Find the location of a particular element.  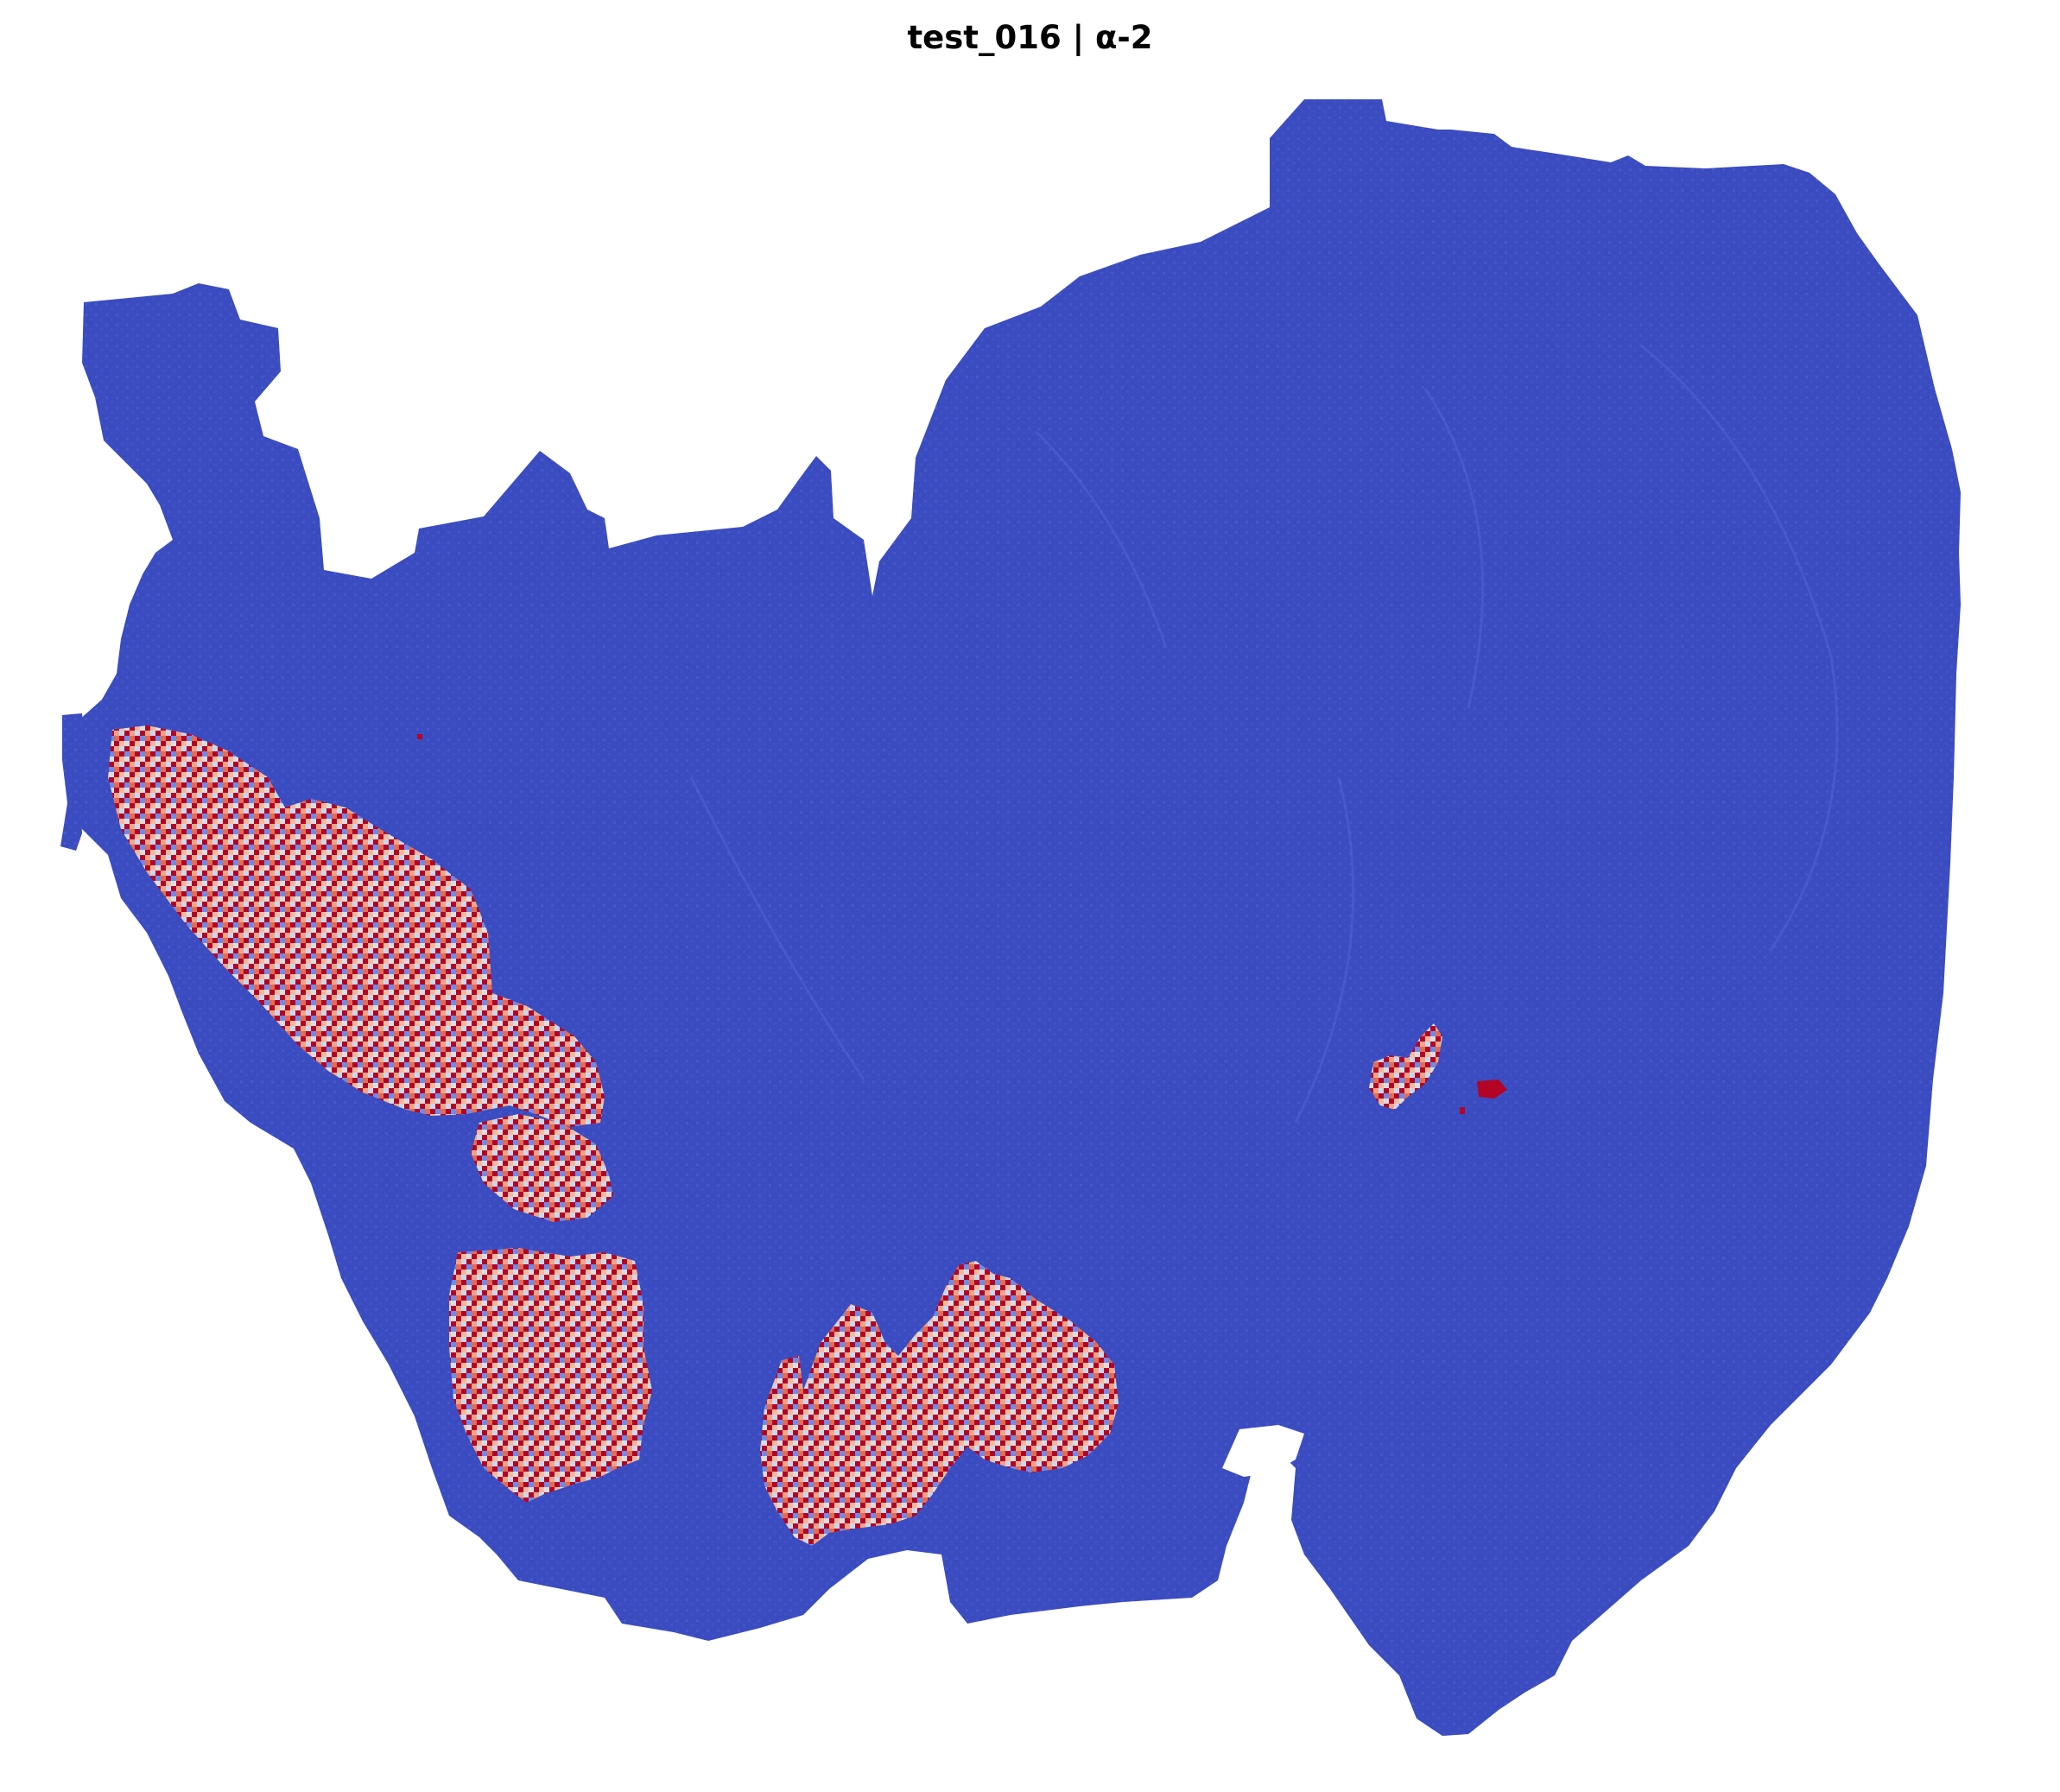

tissue-hole is located at coordinates (1263, 1451).